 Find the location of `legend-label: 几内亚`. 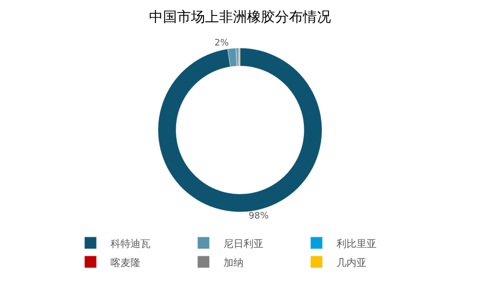

legend-label: 几内亚 is located at coordinates (351, 262).